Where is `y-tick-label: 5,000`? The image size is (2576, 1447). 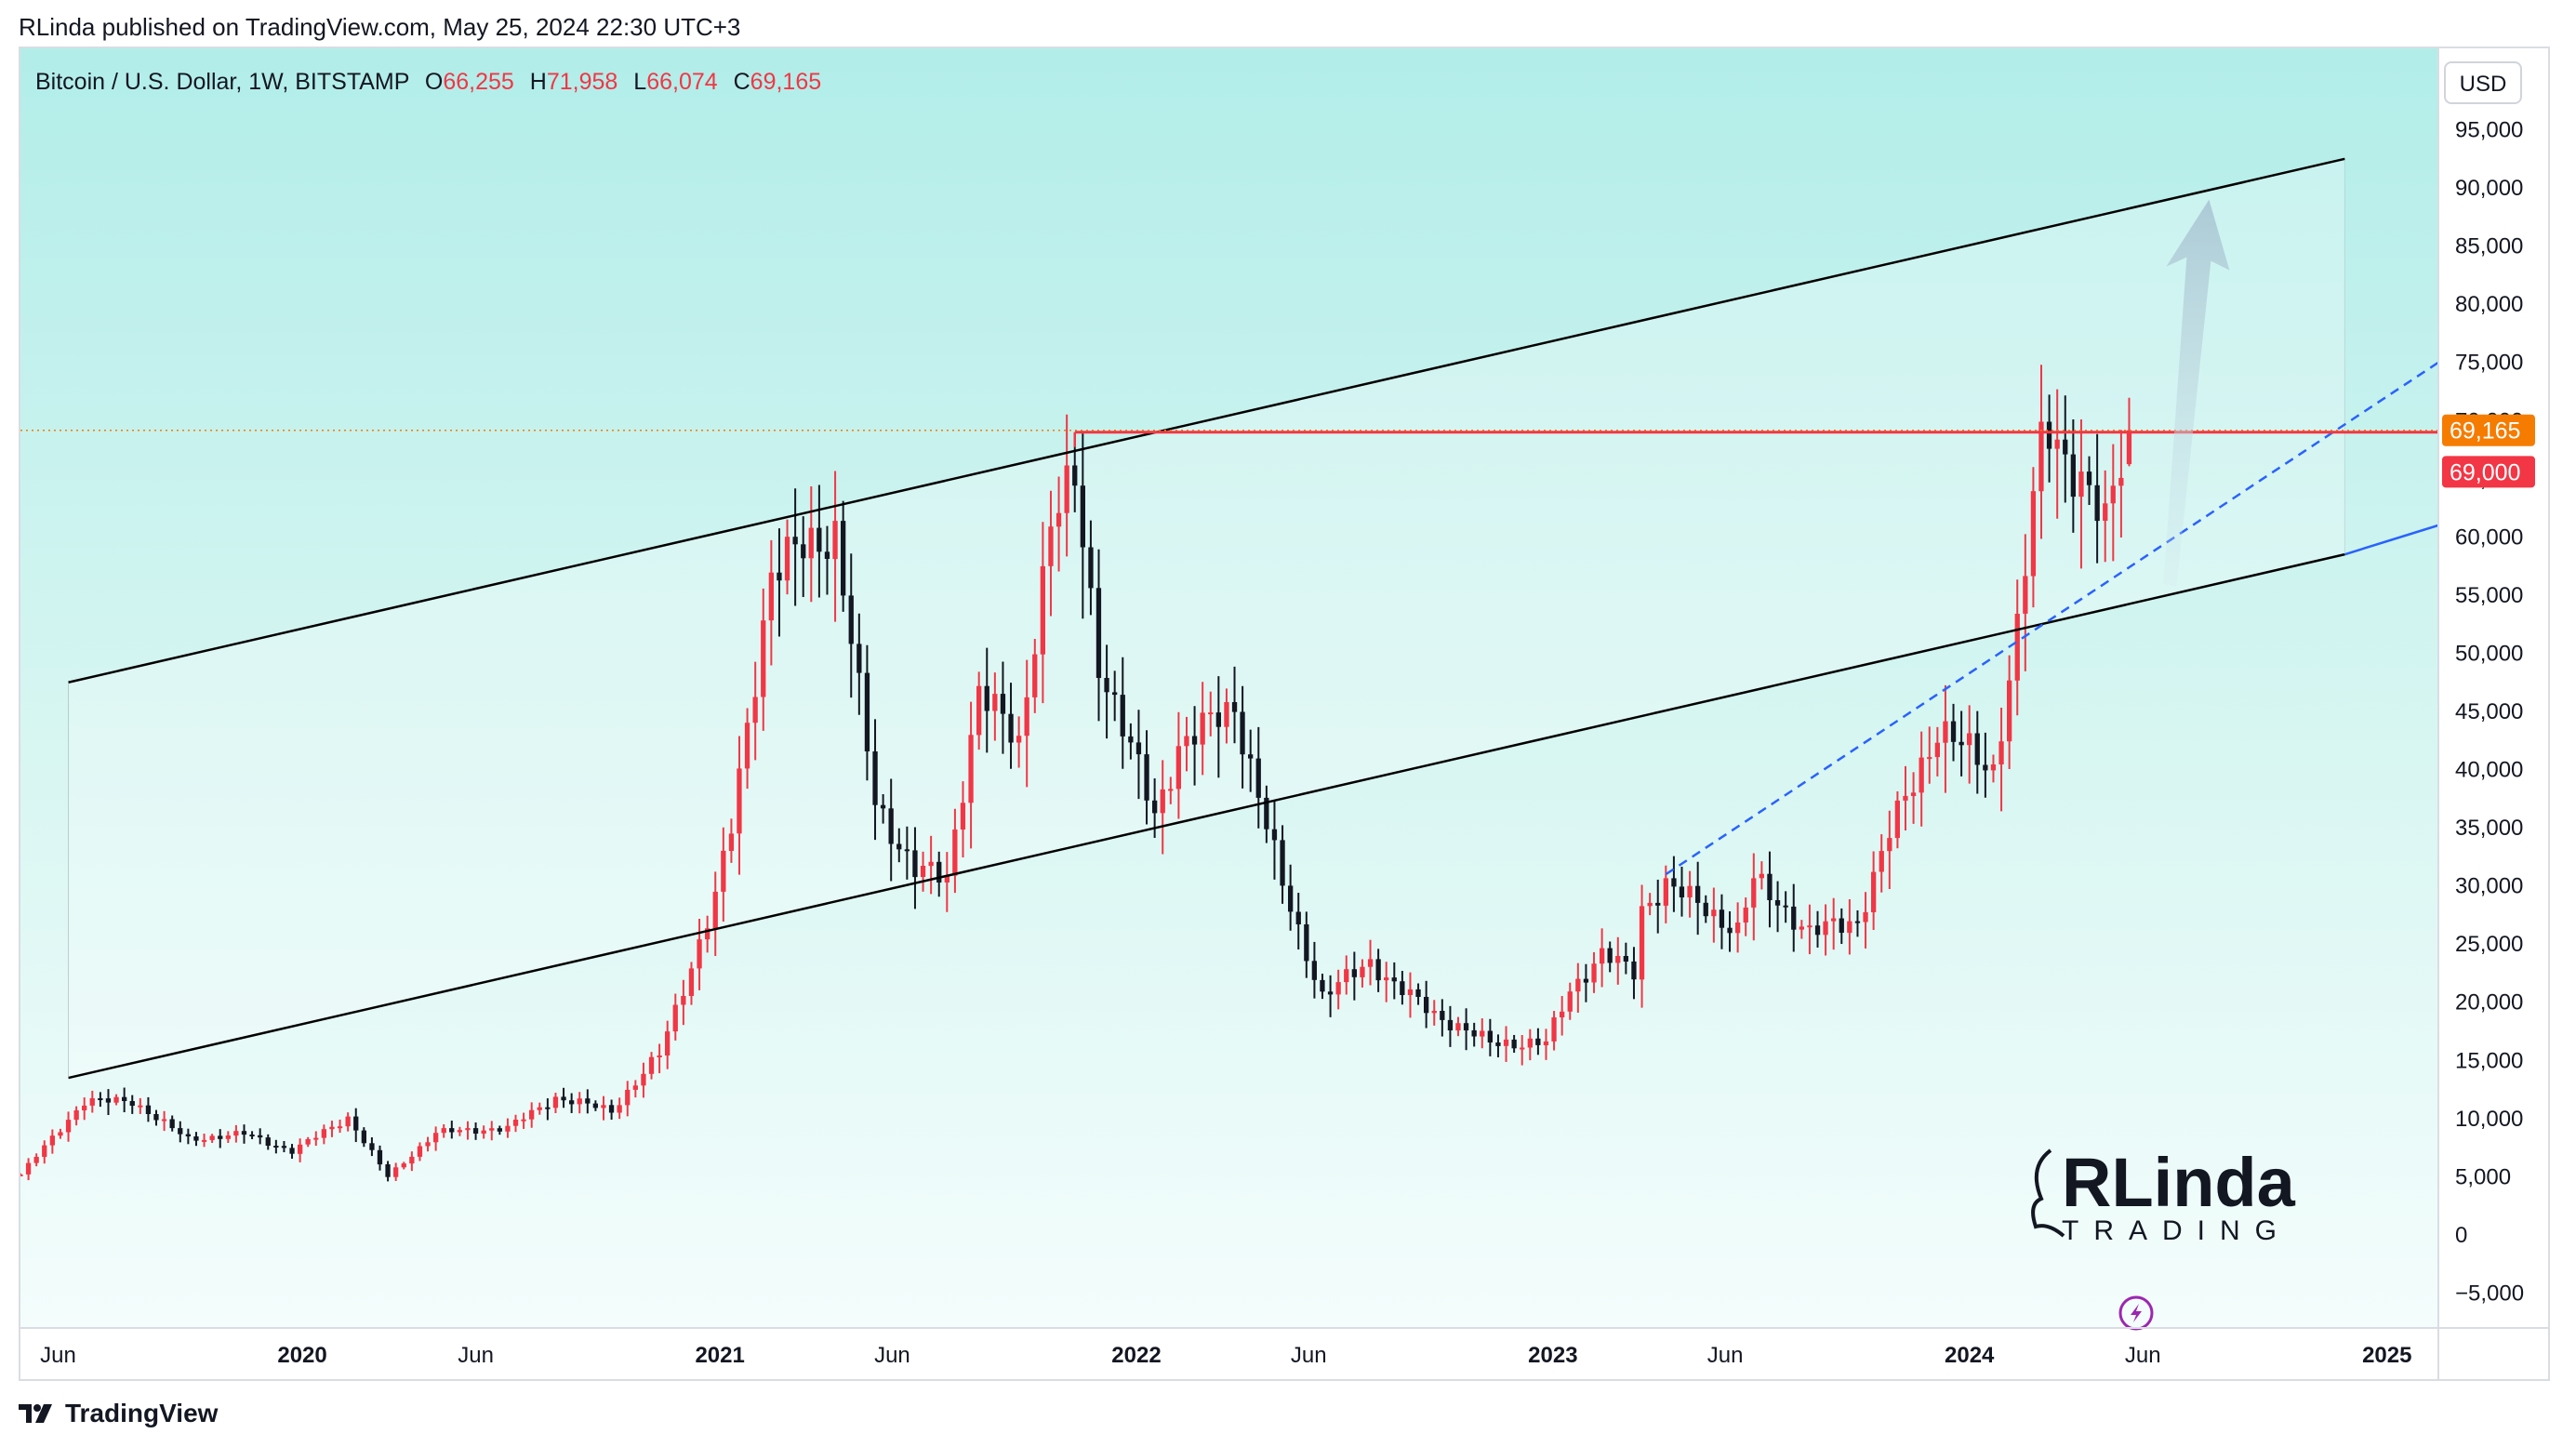 y-tick-label: 5,000 is located at coordinates (2483, 1176).